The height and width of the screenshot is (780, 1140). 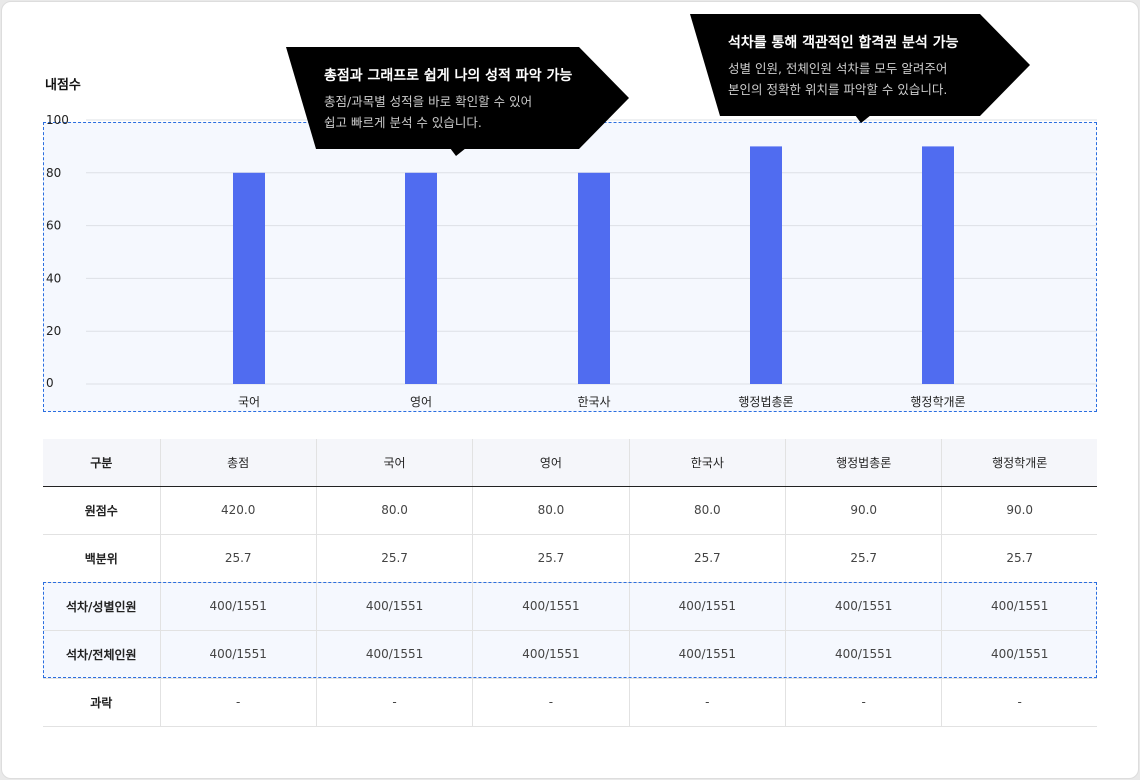 What do you see at coordinates (551, 463) in the screenshot?
I see `column-header: 영어` at bounding box center [551, 463].